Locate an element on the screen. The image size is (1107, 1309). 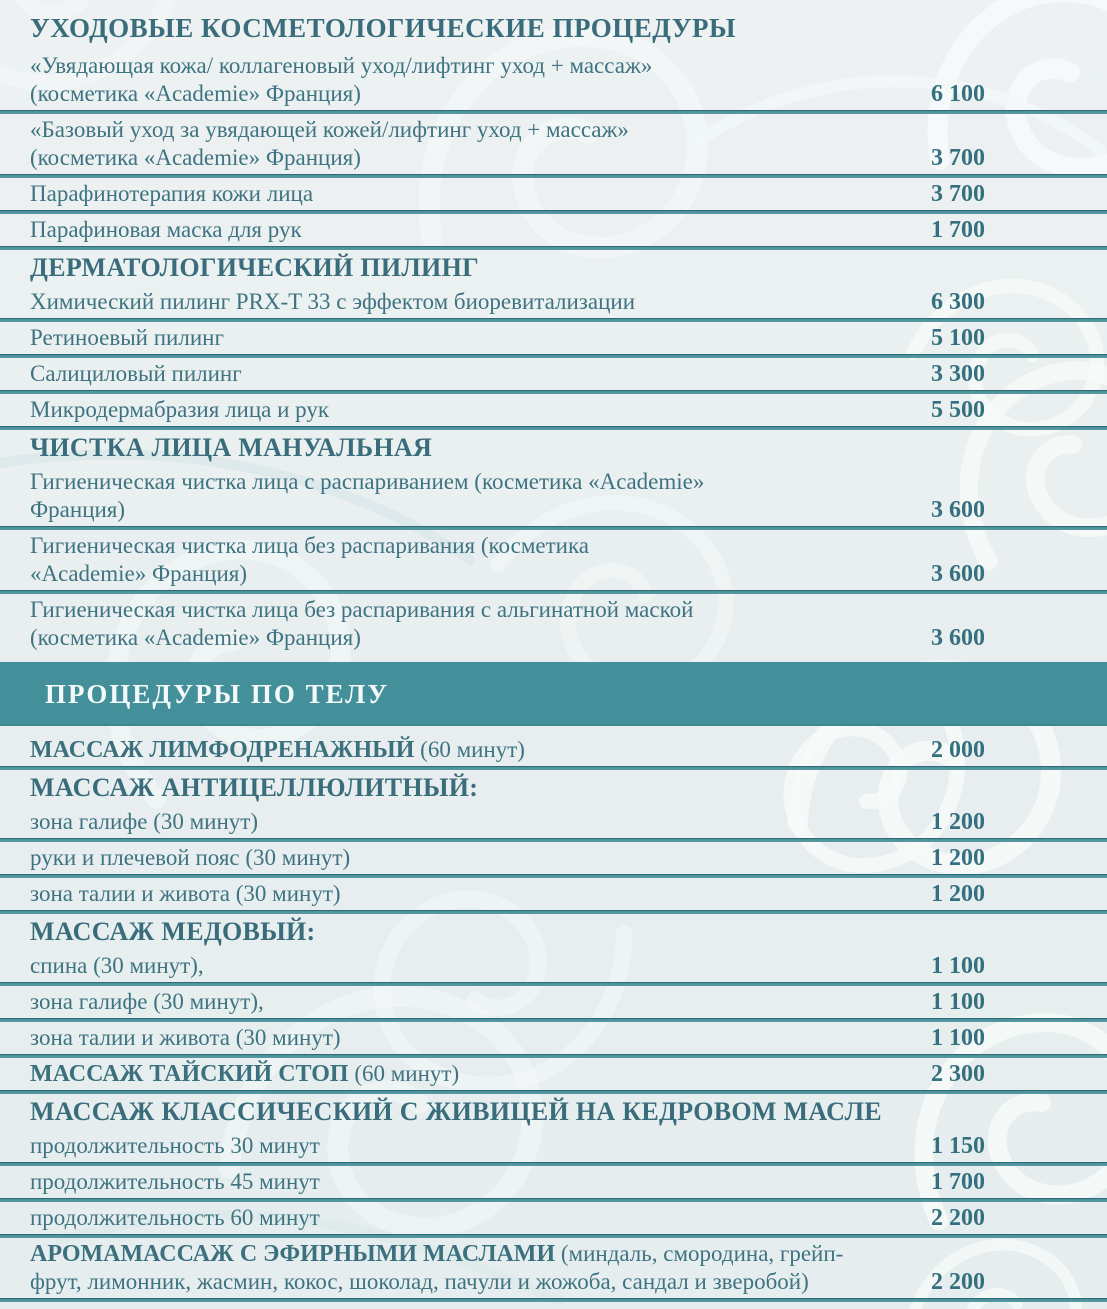
price-row: зона талии и живота (30 минут) 1 100 is located at coordinates (553, 1038).